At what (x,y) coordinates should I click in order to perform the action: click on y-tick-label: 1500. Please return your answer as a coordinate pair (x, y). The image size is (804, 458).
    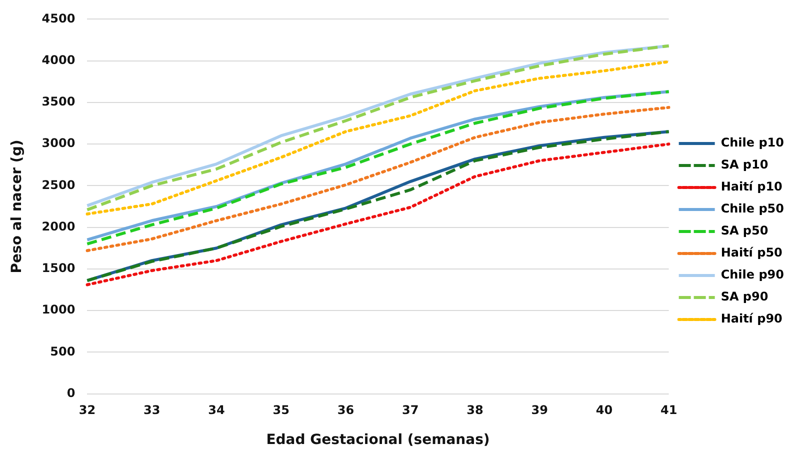
    Looking at the image, I should click on (59, 268).